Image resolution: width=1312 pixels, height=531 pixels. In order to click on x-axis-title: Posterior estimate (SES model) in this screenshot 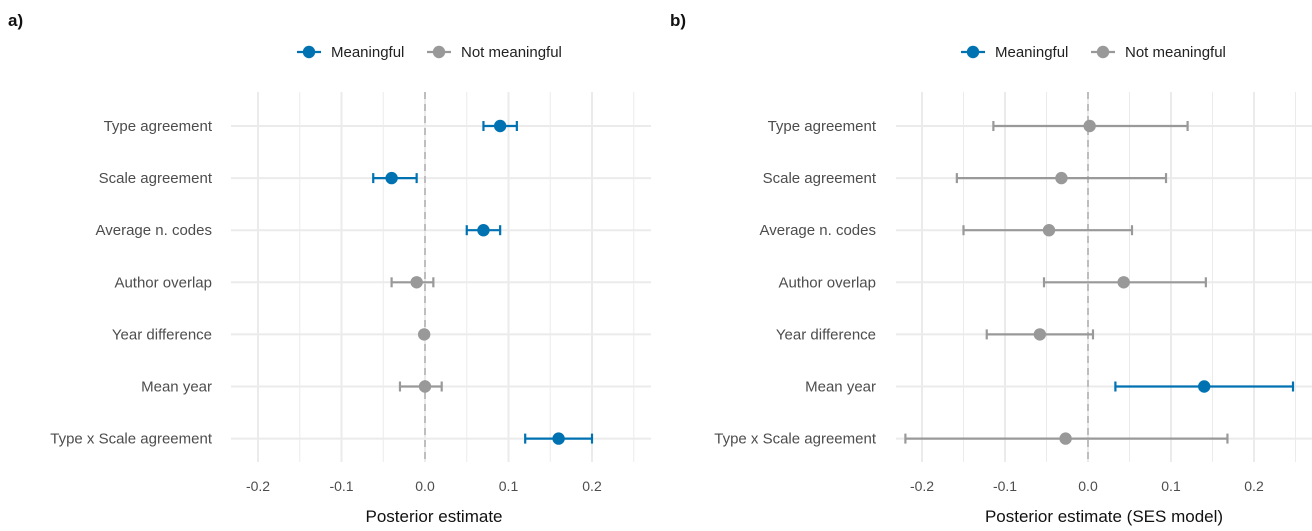, I will do `click(1104, 516)`.